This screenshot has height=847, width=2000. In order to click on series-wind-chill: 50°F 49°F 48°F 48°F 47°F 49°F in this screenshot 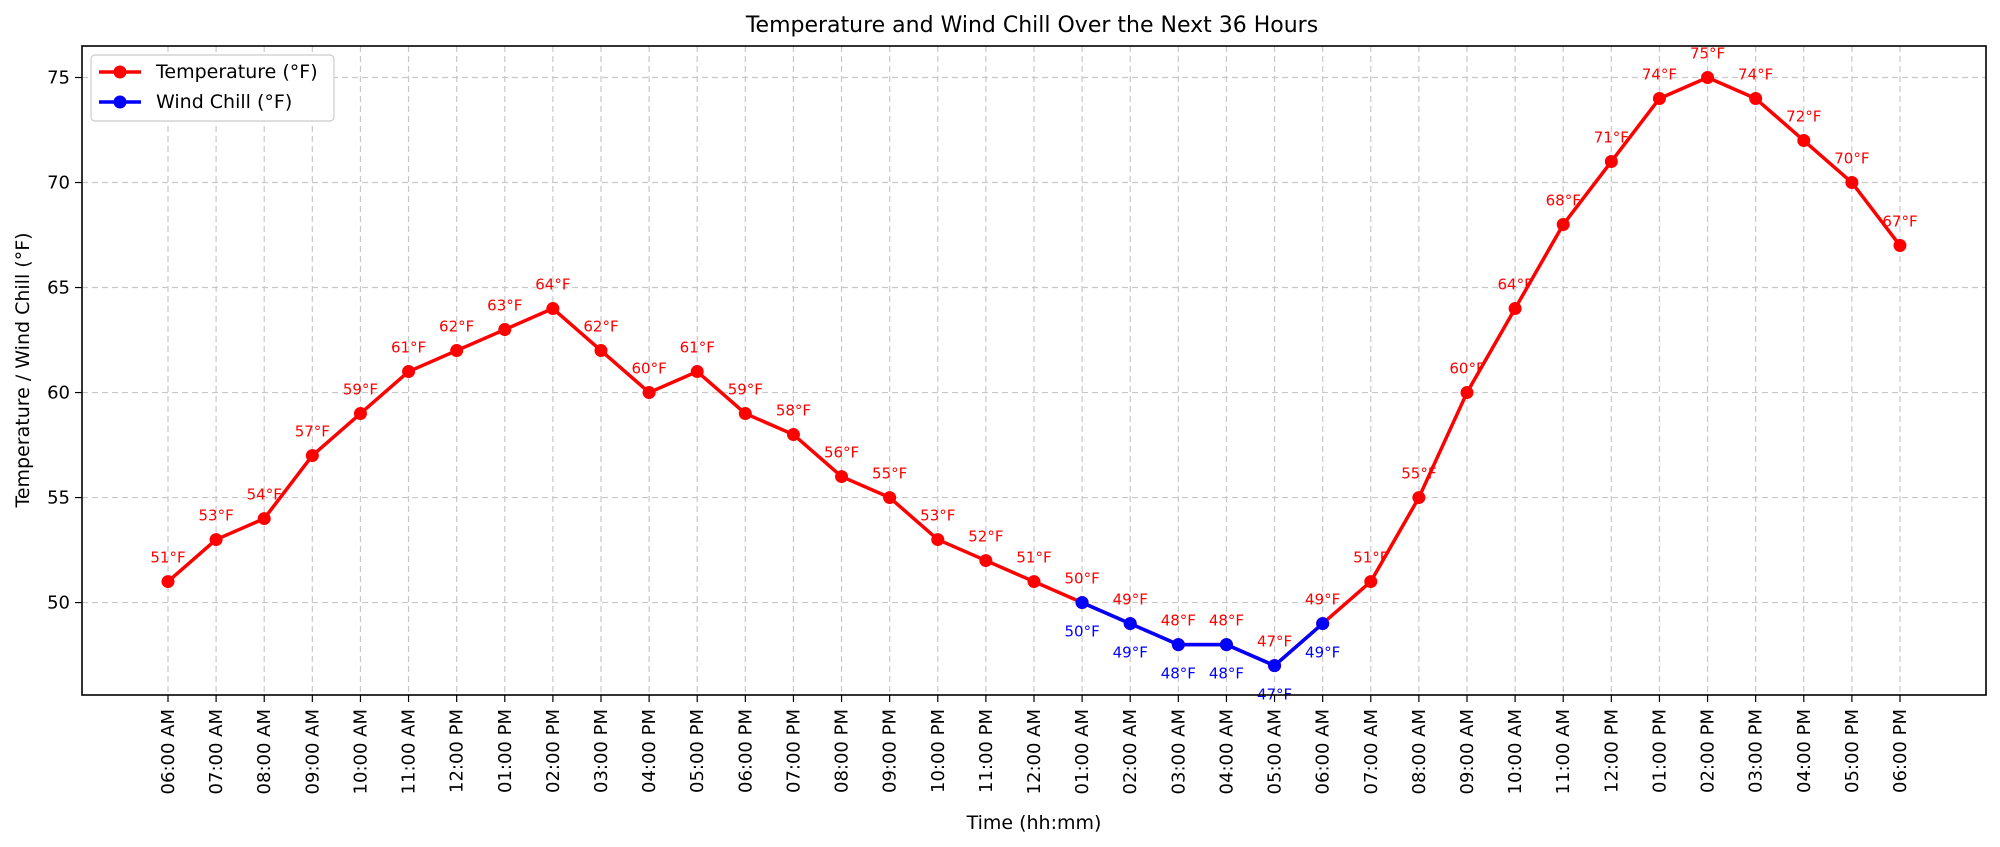, I will do `click(1202, 650)`.